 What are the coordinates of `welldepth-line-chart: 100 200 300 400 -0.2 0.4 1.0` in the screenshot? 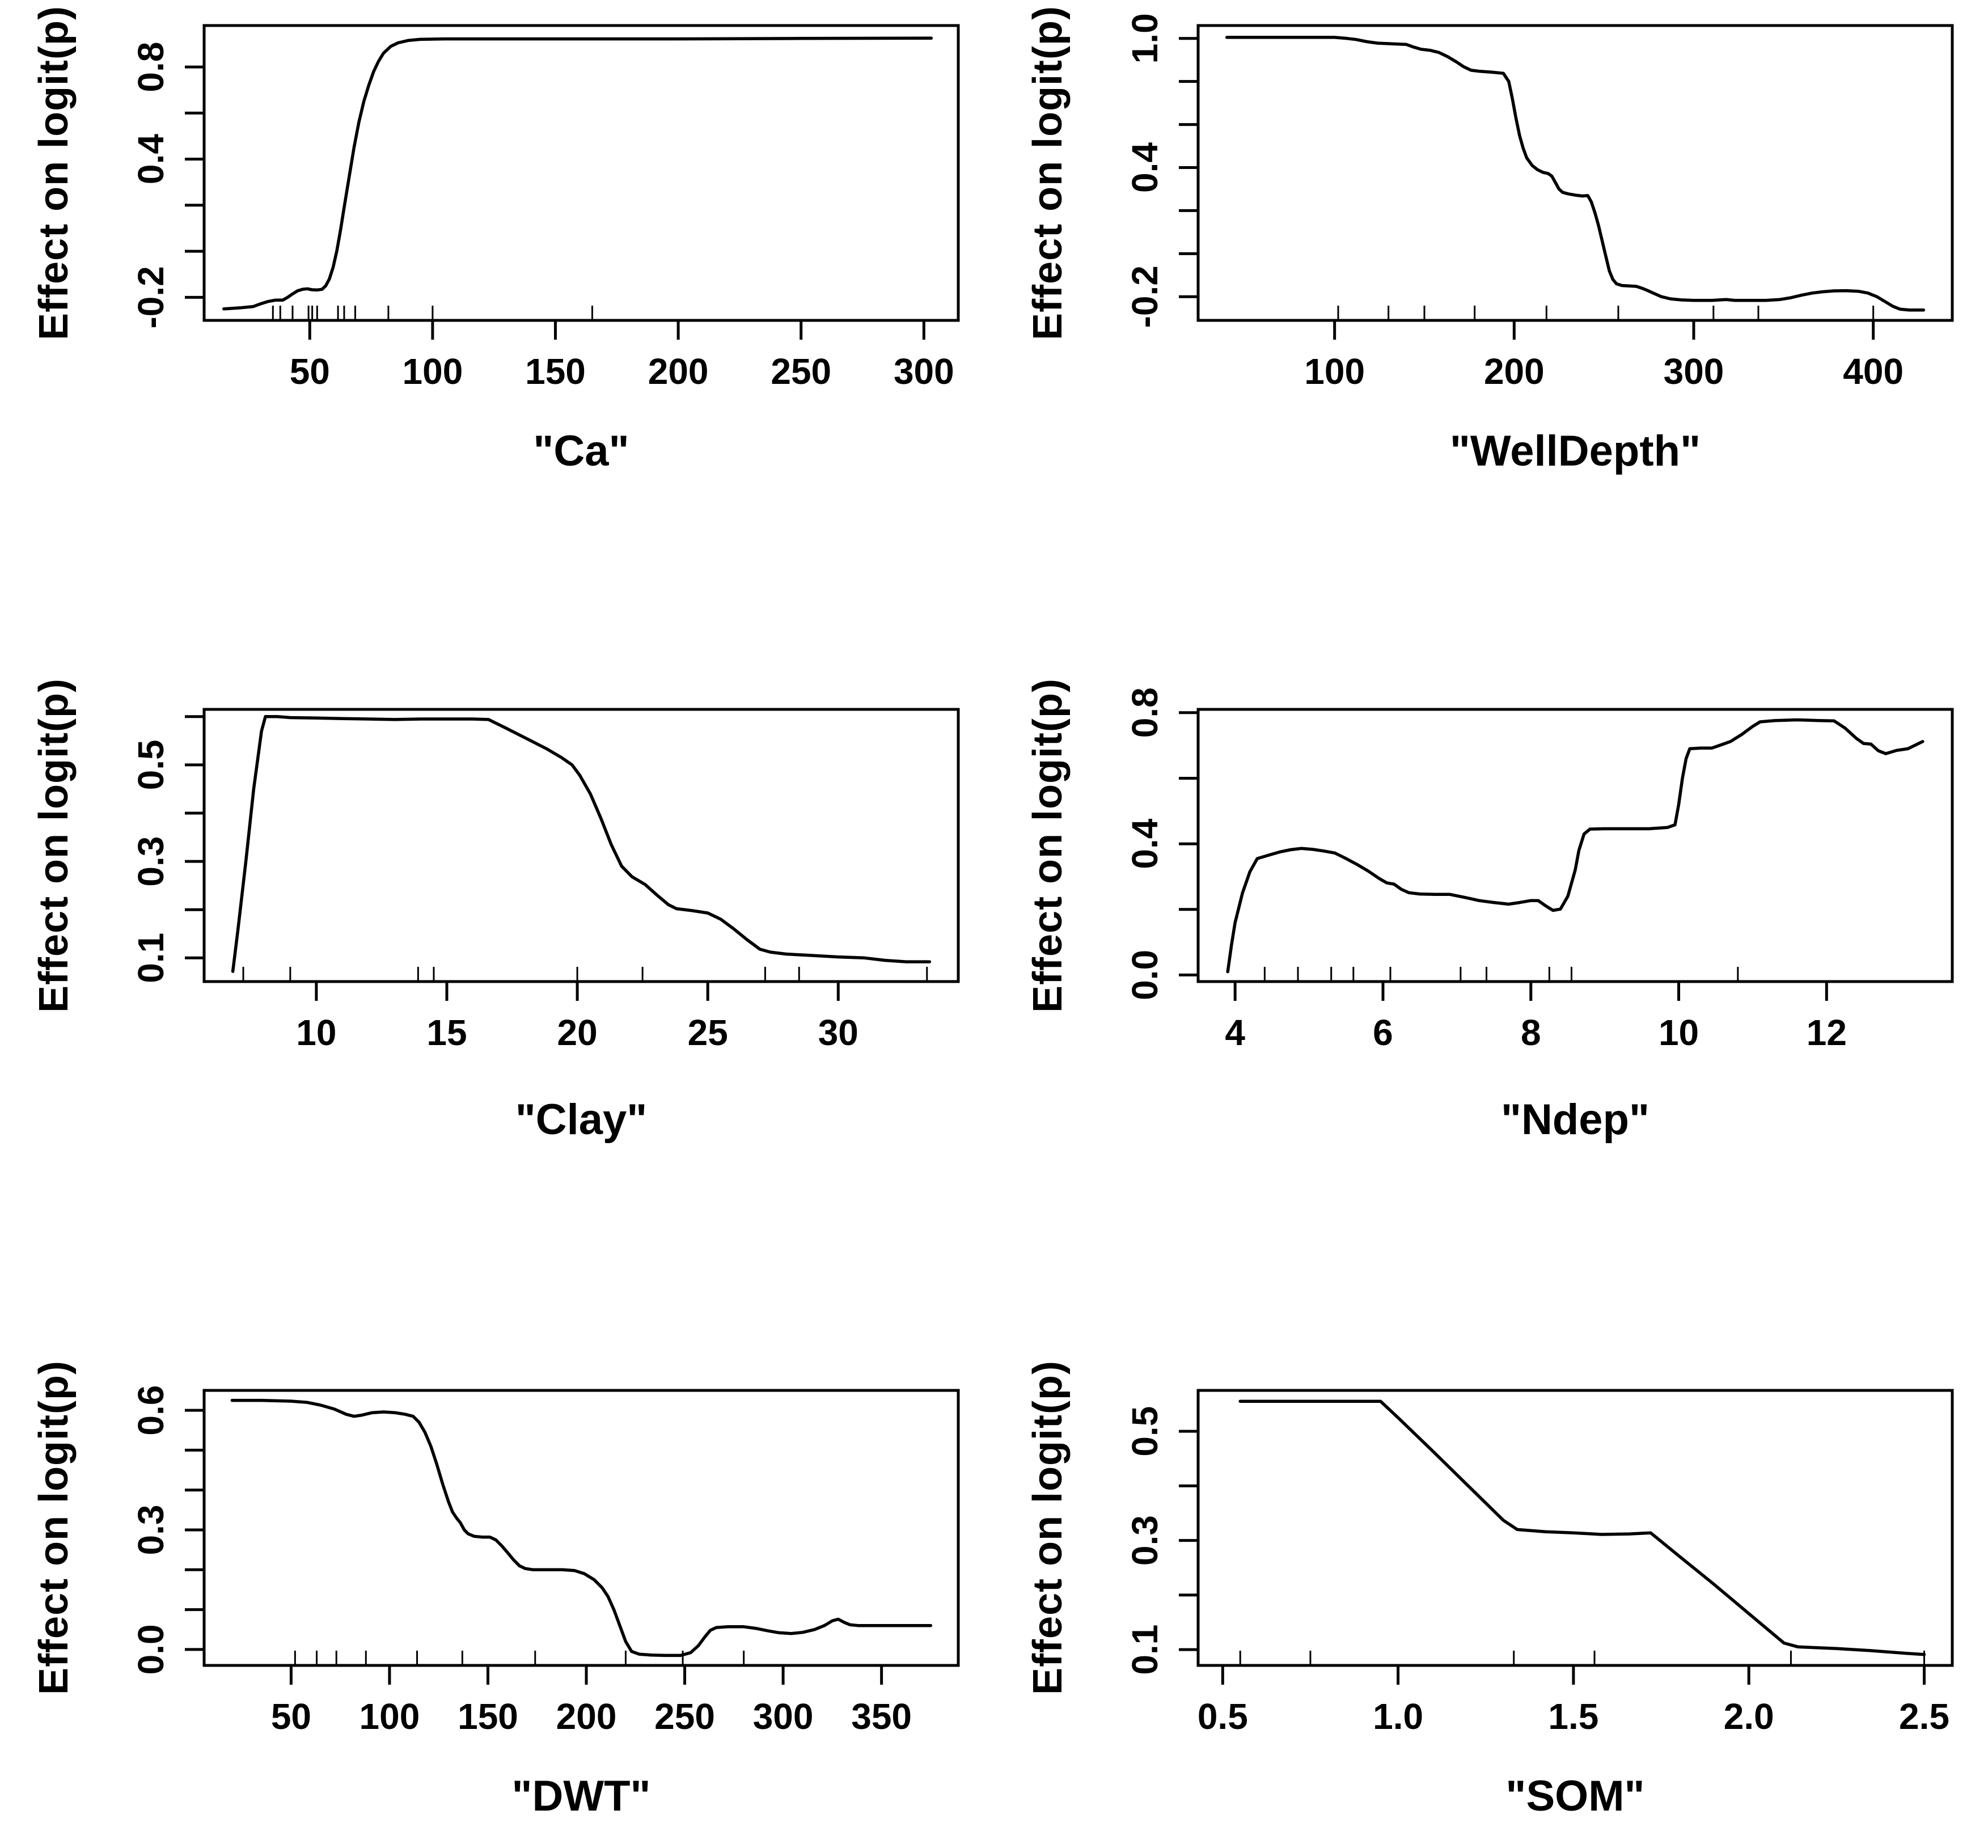 It's located at (1539, 202).